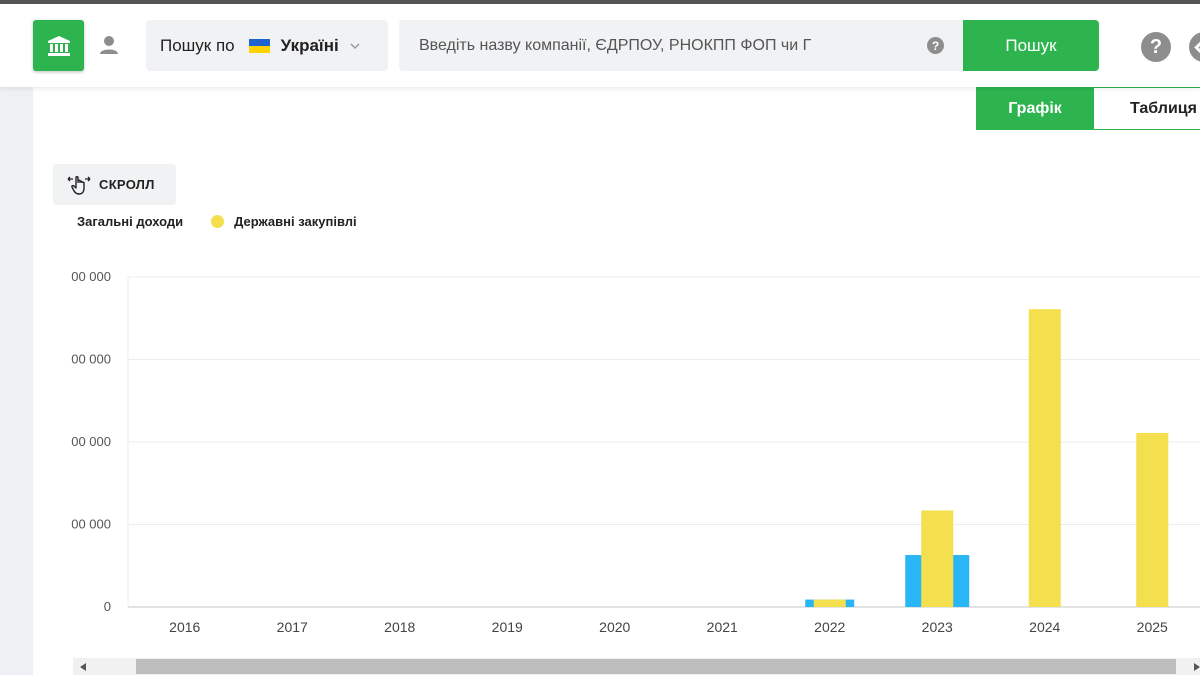  I want to click on y-tick-label: 0, so click(107, 606).